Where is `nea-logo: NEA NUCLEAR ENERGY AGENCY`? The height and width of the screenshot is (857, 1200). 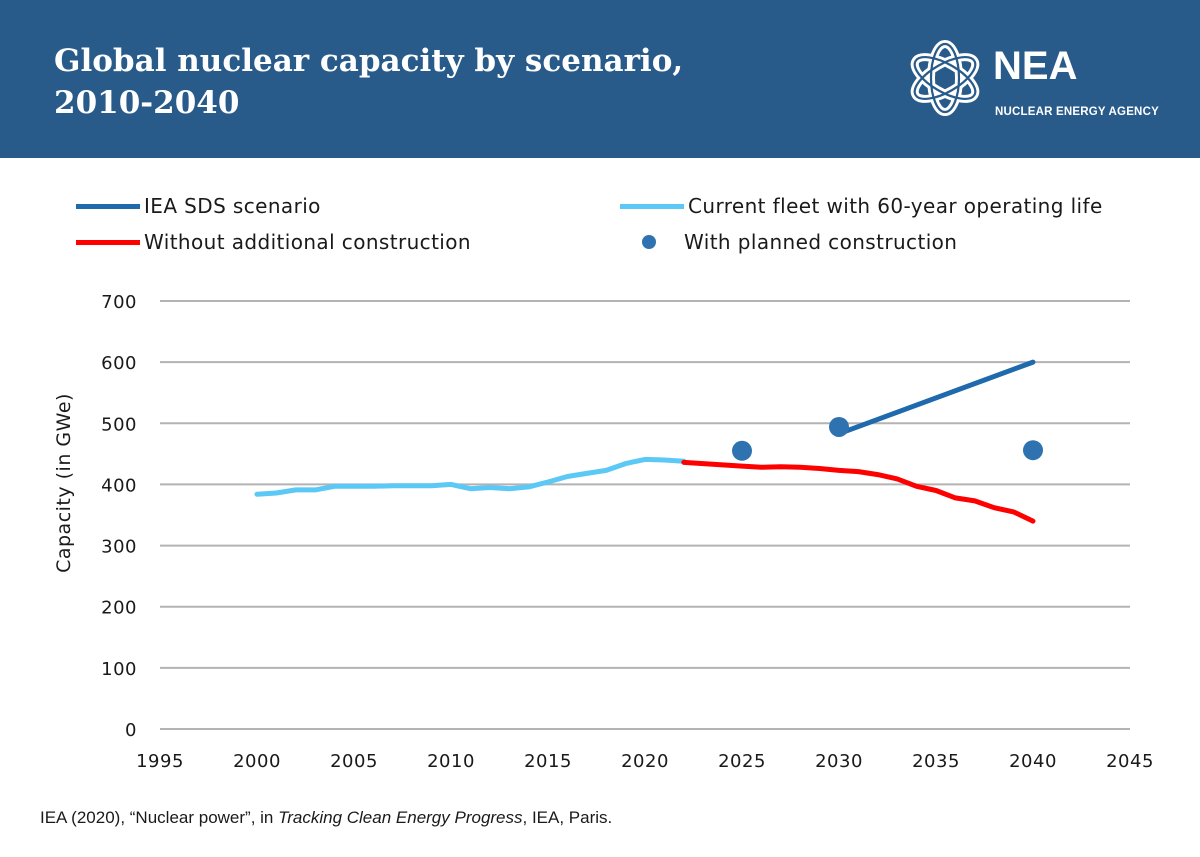 nea-logo: NEA NUCLEAR ENERGY AGENCY is located at coordinates (1040, 80).